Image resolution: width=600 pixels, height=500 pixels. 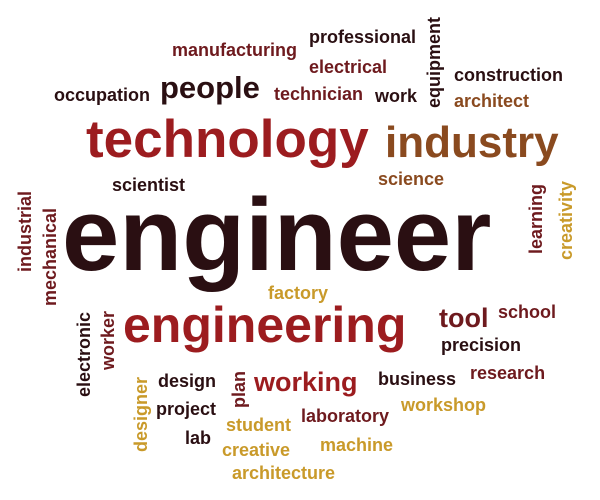 I want to click on word-working: working, so click(x=306, y=382).